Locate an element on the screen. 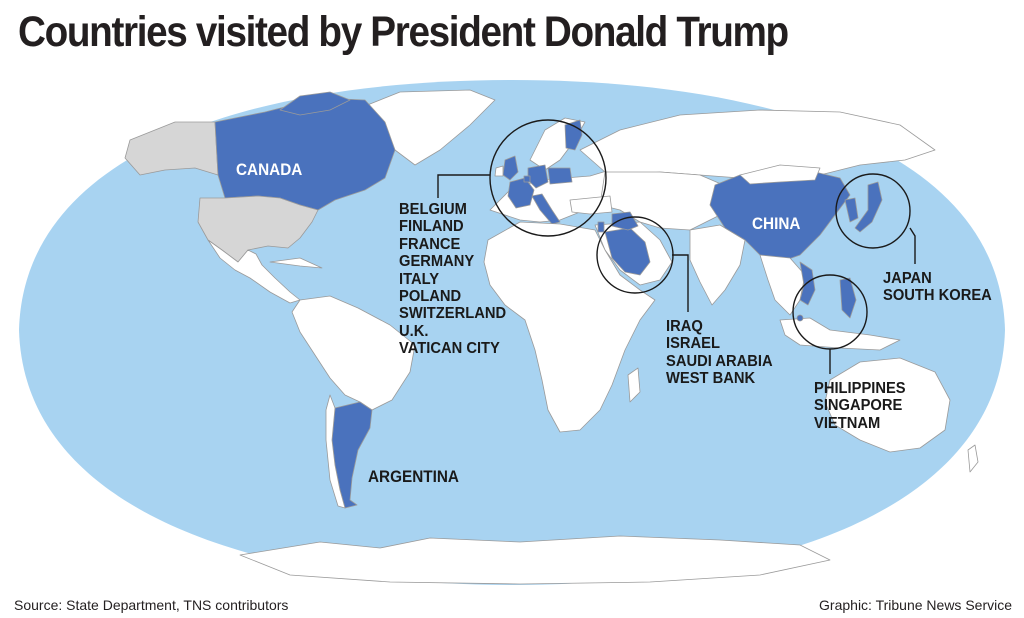 The height and width of the screenshot is (618, 1024). saudi-arabia-country is located at coordinates (627, 251).